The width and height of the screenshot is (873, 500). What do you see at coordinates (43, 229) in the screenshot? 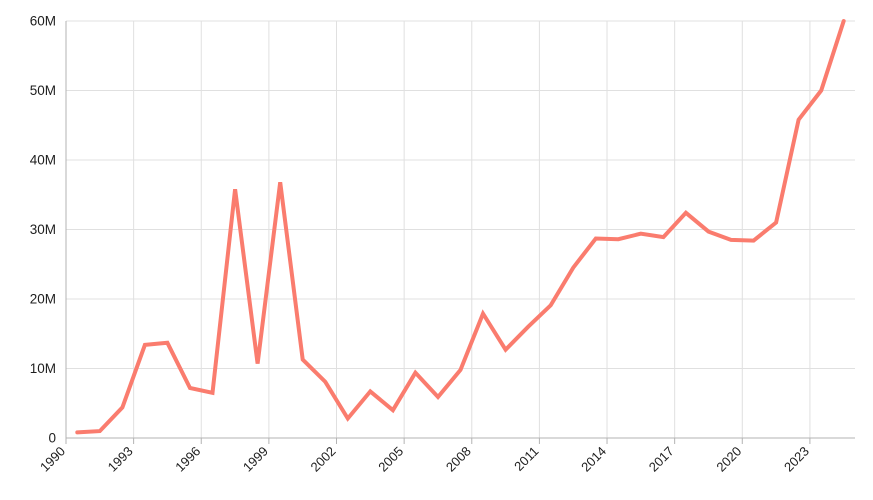
I see `y-axis-tick-label: 30M` at bounding box center [43, 229].